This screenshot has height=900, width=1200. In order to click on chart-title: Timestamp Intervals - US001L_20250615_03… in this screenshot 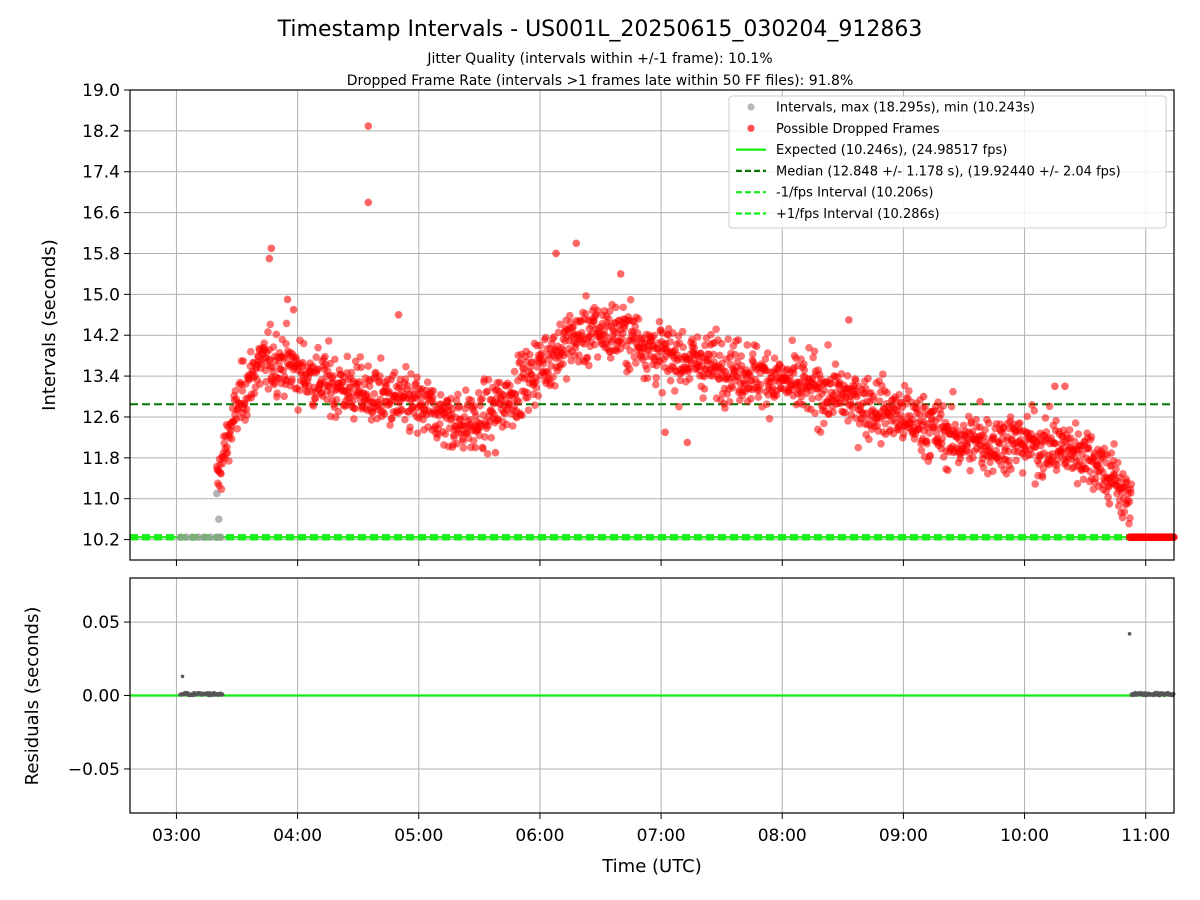, I will do `click(600, 29)`.